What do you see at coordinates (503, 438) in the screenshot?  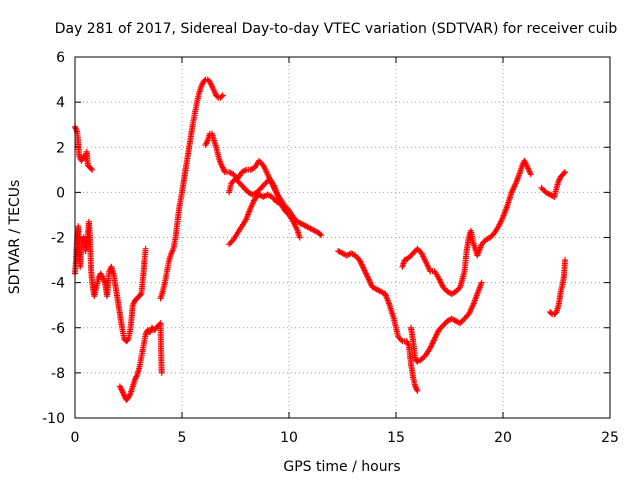 I see `x-tick-label: 20` at bounding box center [503, 438].